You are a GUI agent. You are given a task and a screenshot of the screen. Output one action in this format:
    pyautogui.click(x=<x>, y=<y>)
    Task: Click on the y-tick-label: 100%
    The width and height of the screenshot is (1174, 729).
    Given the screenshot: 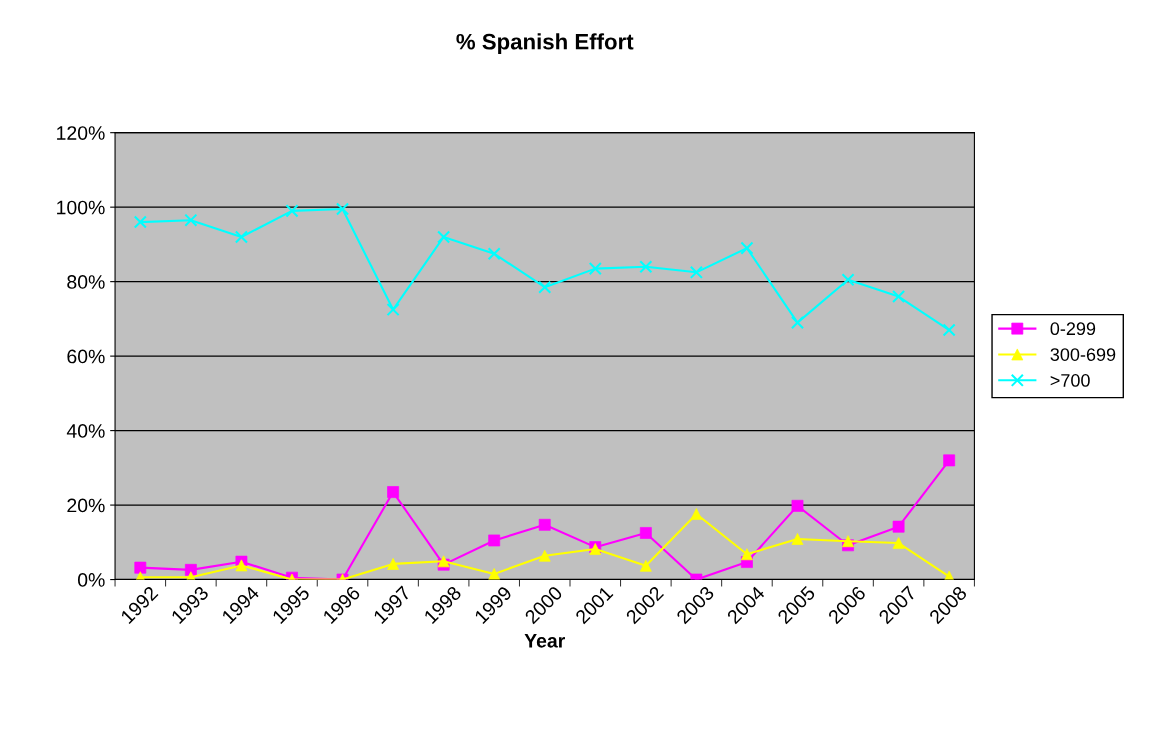 What is the action you would take?
    pyautogui.click(x=81, y=207)
    